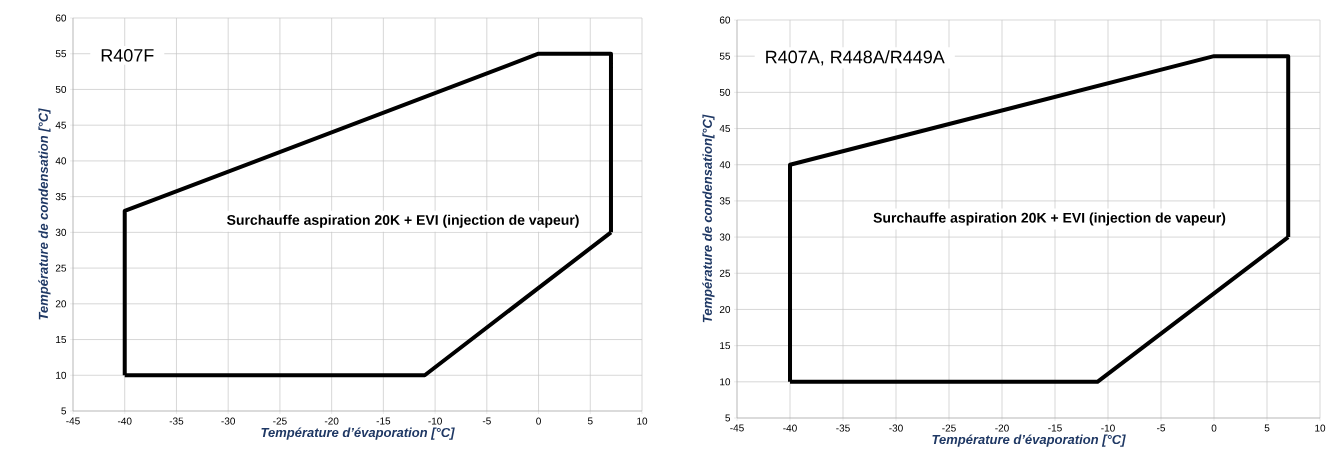 This screenshot has height=471, width=1333. Describe the element at coordinates (708, 218) in the screenshot. I see `y-axis-title: Température de condensation[°C]` at that location.